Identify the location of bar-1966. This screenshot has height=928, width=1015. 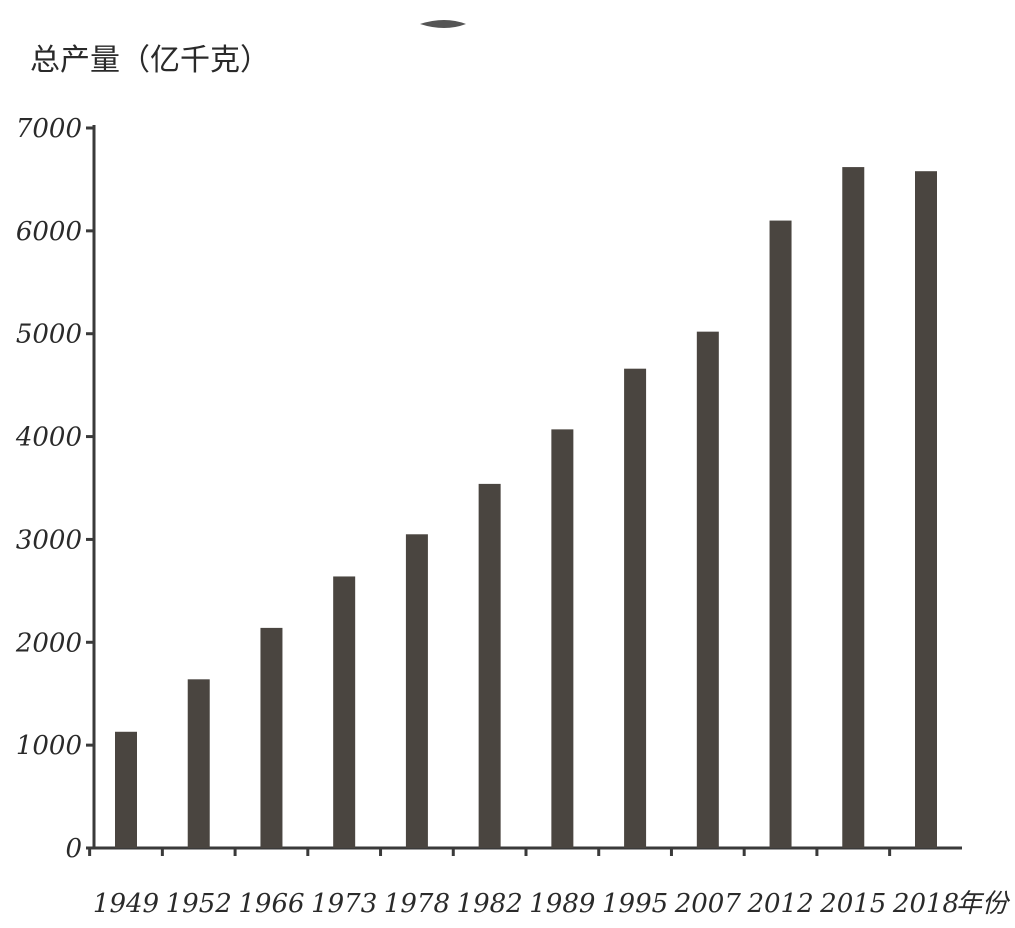
(271, 737).